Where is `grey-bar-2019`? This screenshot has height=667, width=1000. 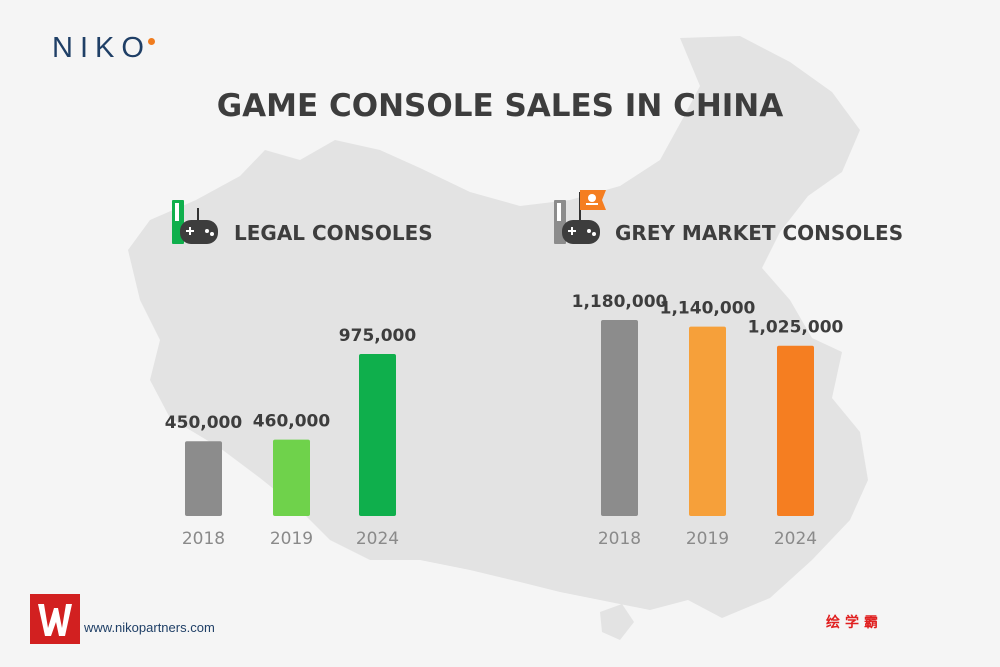 grey-bar-2019 is located at coordinates (707, 421).